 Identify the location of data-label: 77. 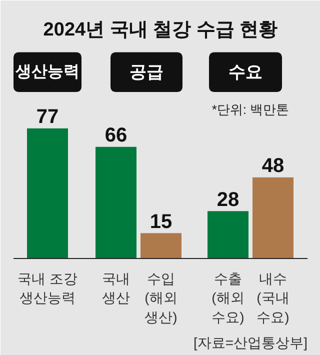
(47, 117).